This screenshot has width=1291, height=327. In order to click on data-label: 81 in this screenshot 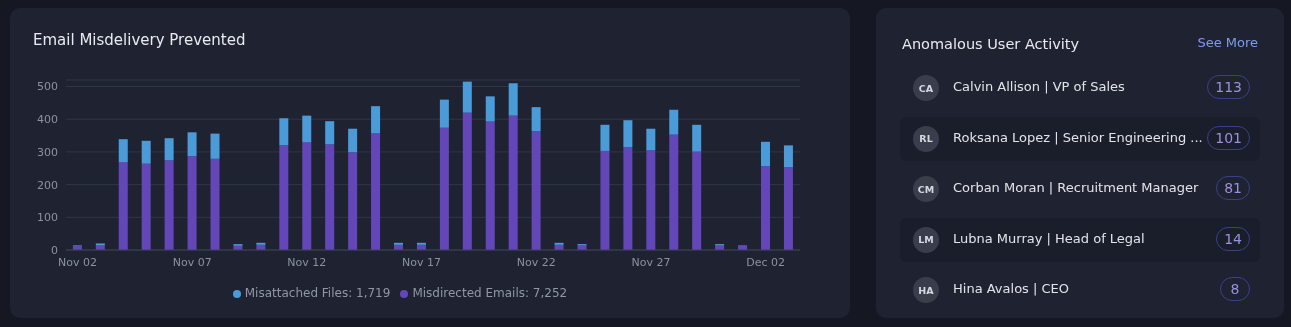, I will do `click(1233, 188)`.